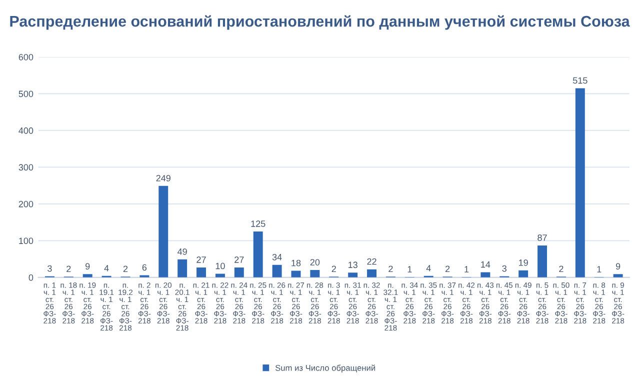  I want to click on y-tick-label: 500, so click(26, 94).